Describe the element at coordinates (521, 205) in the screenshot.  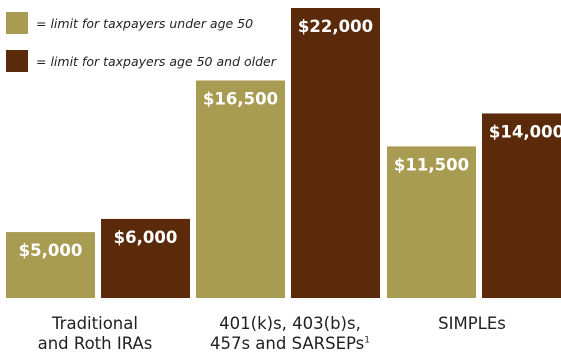
I see `bar-50-and-older-cat2` at that location.